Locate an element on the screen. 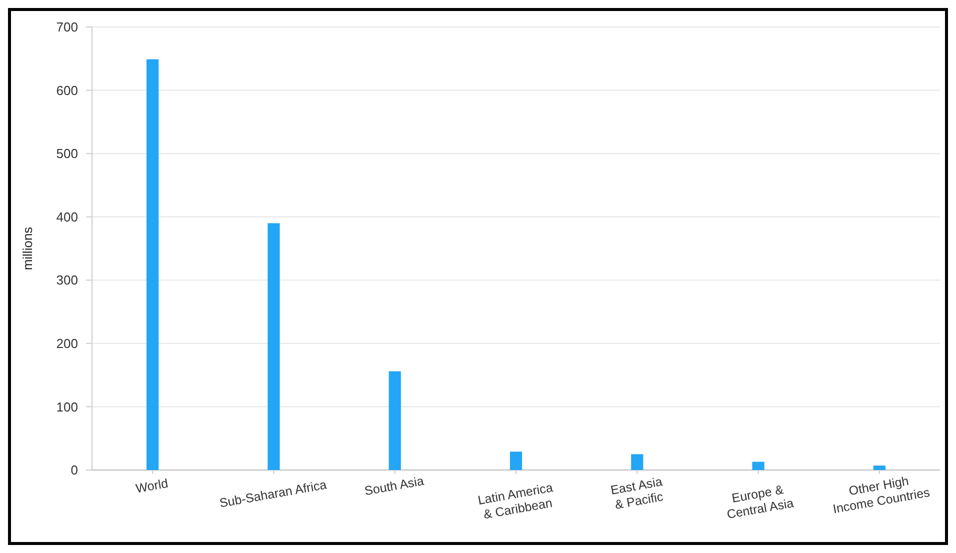  x-tick-label: East Asia & Pacific is located at coordinates (637, 493).